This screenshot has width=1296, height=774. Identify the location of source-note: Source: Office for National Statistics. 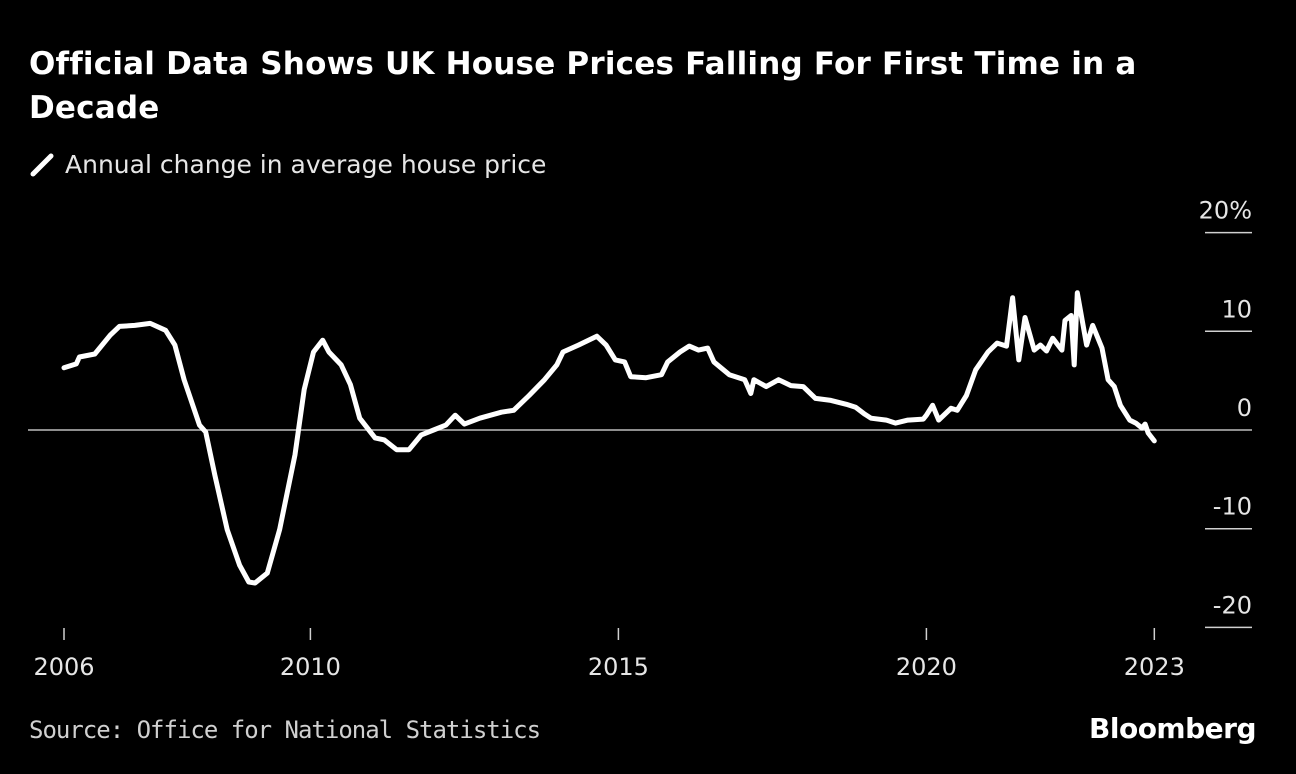
(285, 730).